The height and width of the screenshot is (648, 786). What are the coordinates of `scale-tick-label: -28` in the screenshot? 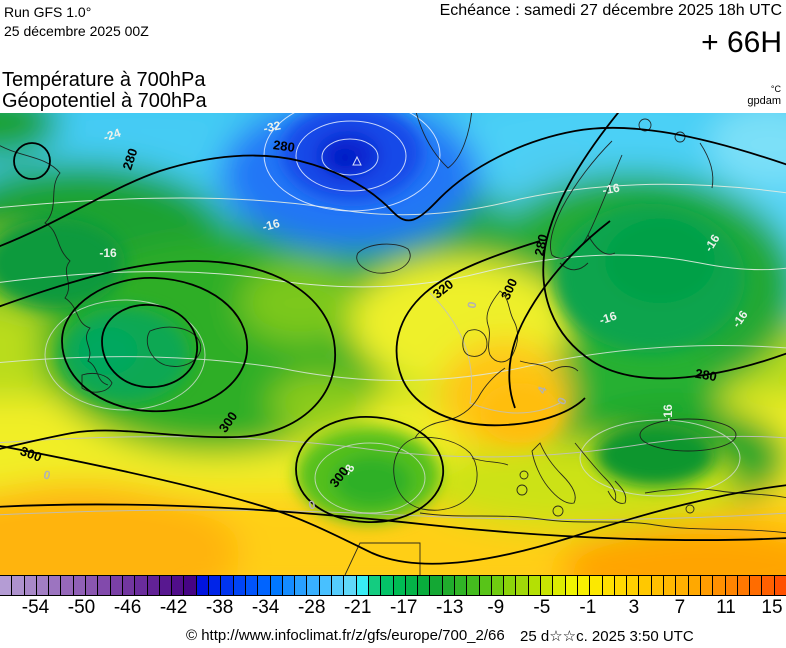 It's located at (311, 607).